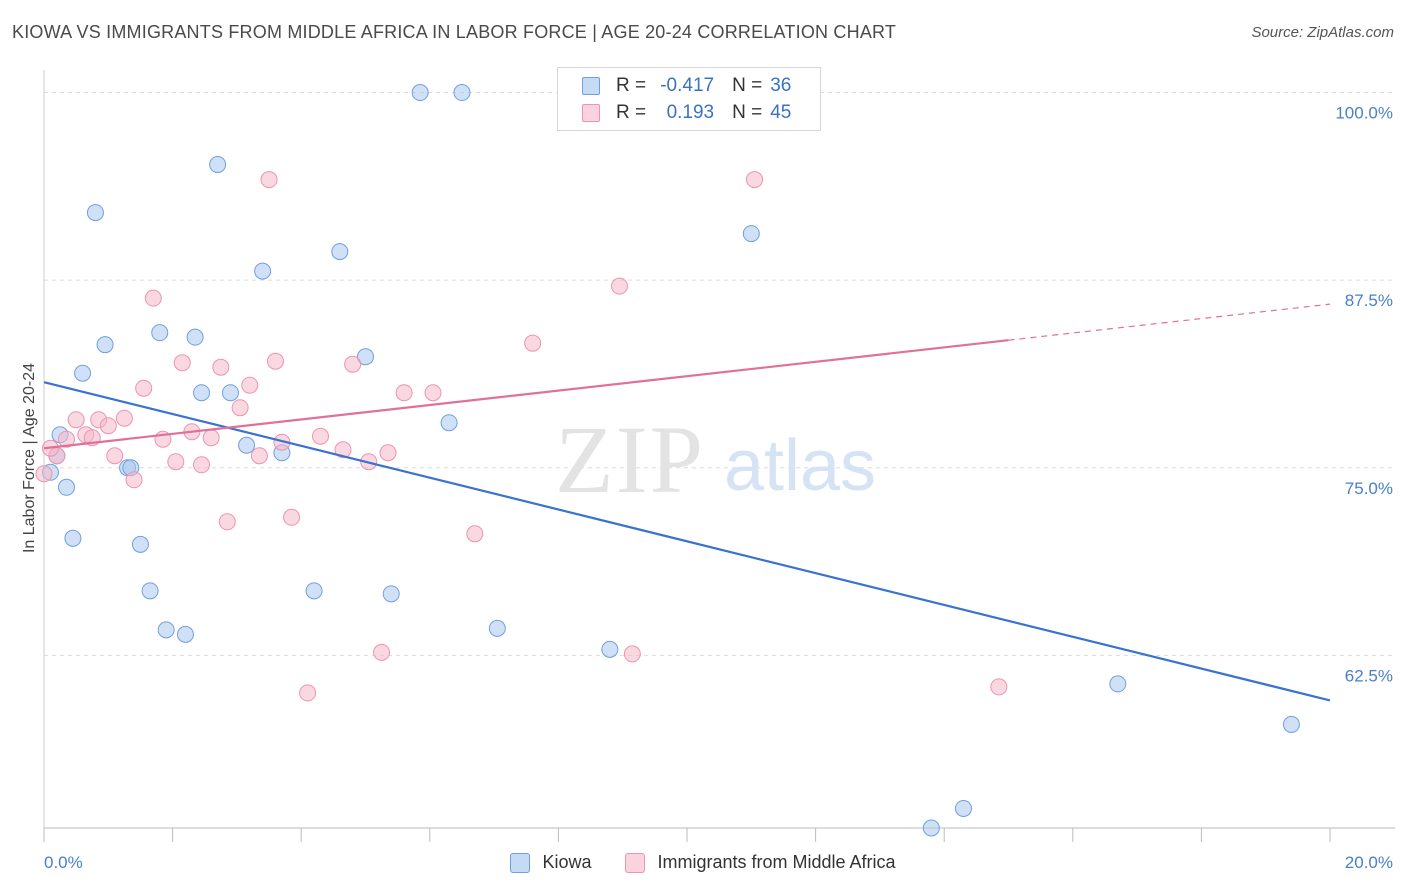  I want to click on series-legend: Kiowa Immigrants from Middle Africa, so click(703, 862).